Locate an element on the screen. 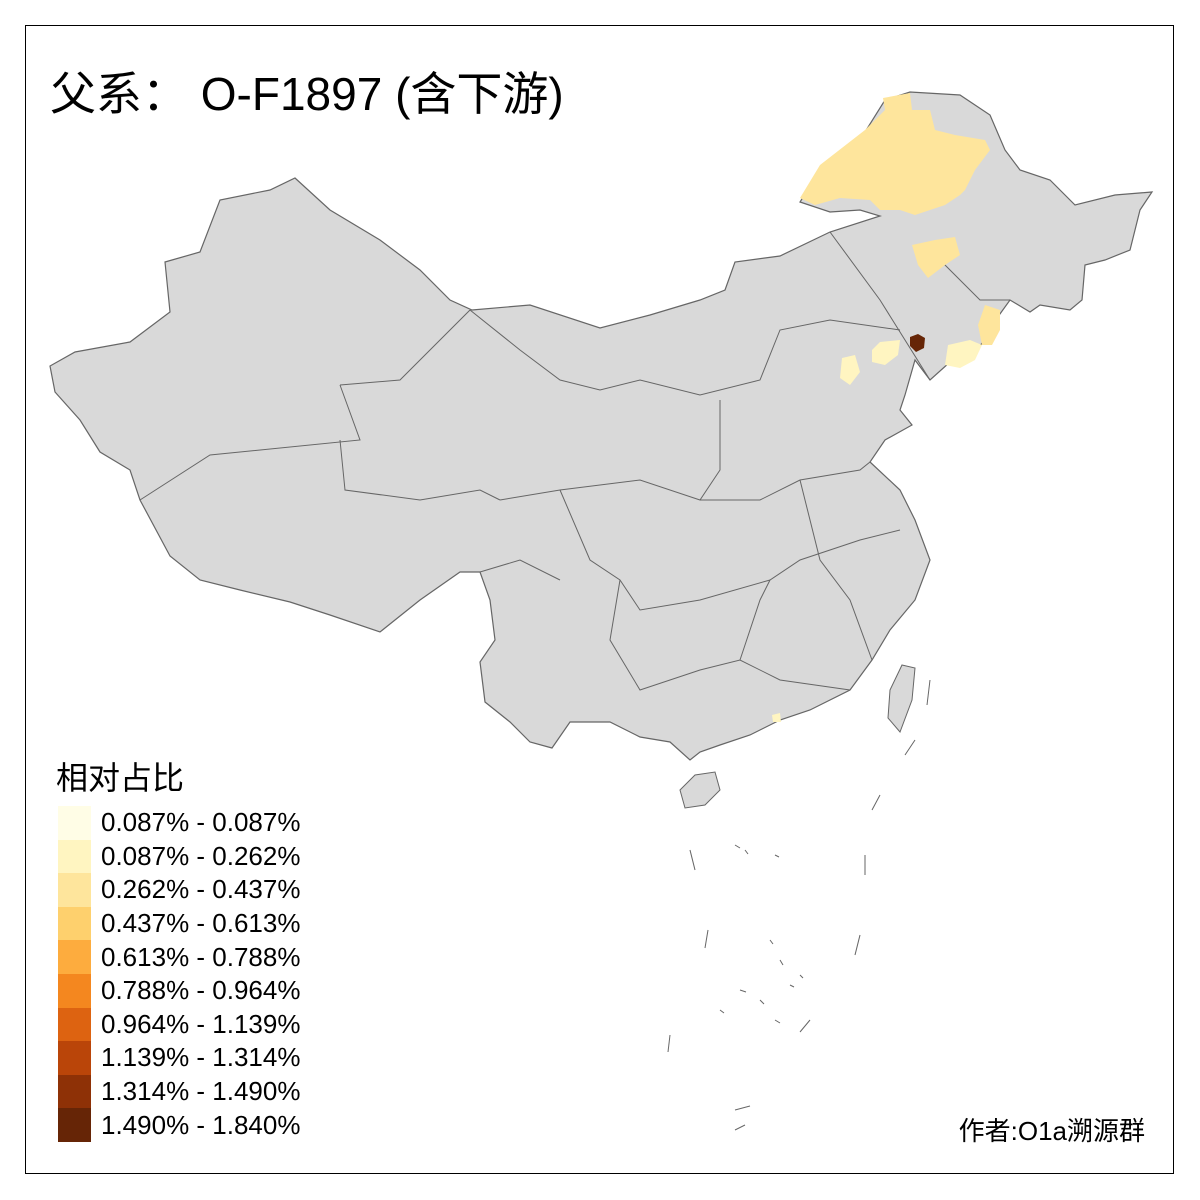 This screenshot has height=1200, width=1200. legend-item: 0.262% - 0.437% is located at coordinates (179, 890).